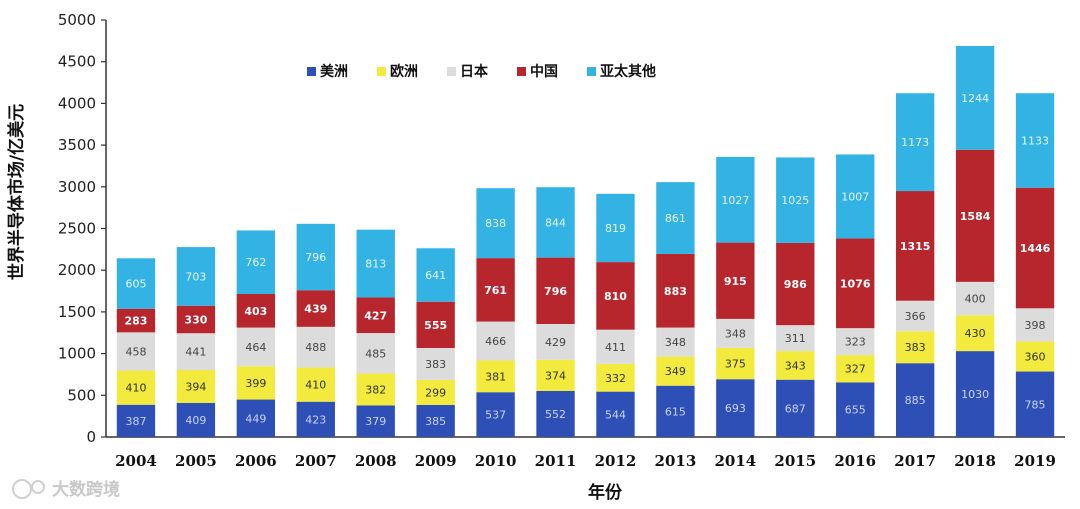 This screenshot has width=1080, height=509. What do you see at coordinates (436, 461) in the screenshot?
I see `x-tick-label: 2009` at bounding box center [436, 461].